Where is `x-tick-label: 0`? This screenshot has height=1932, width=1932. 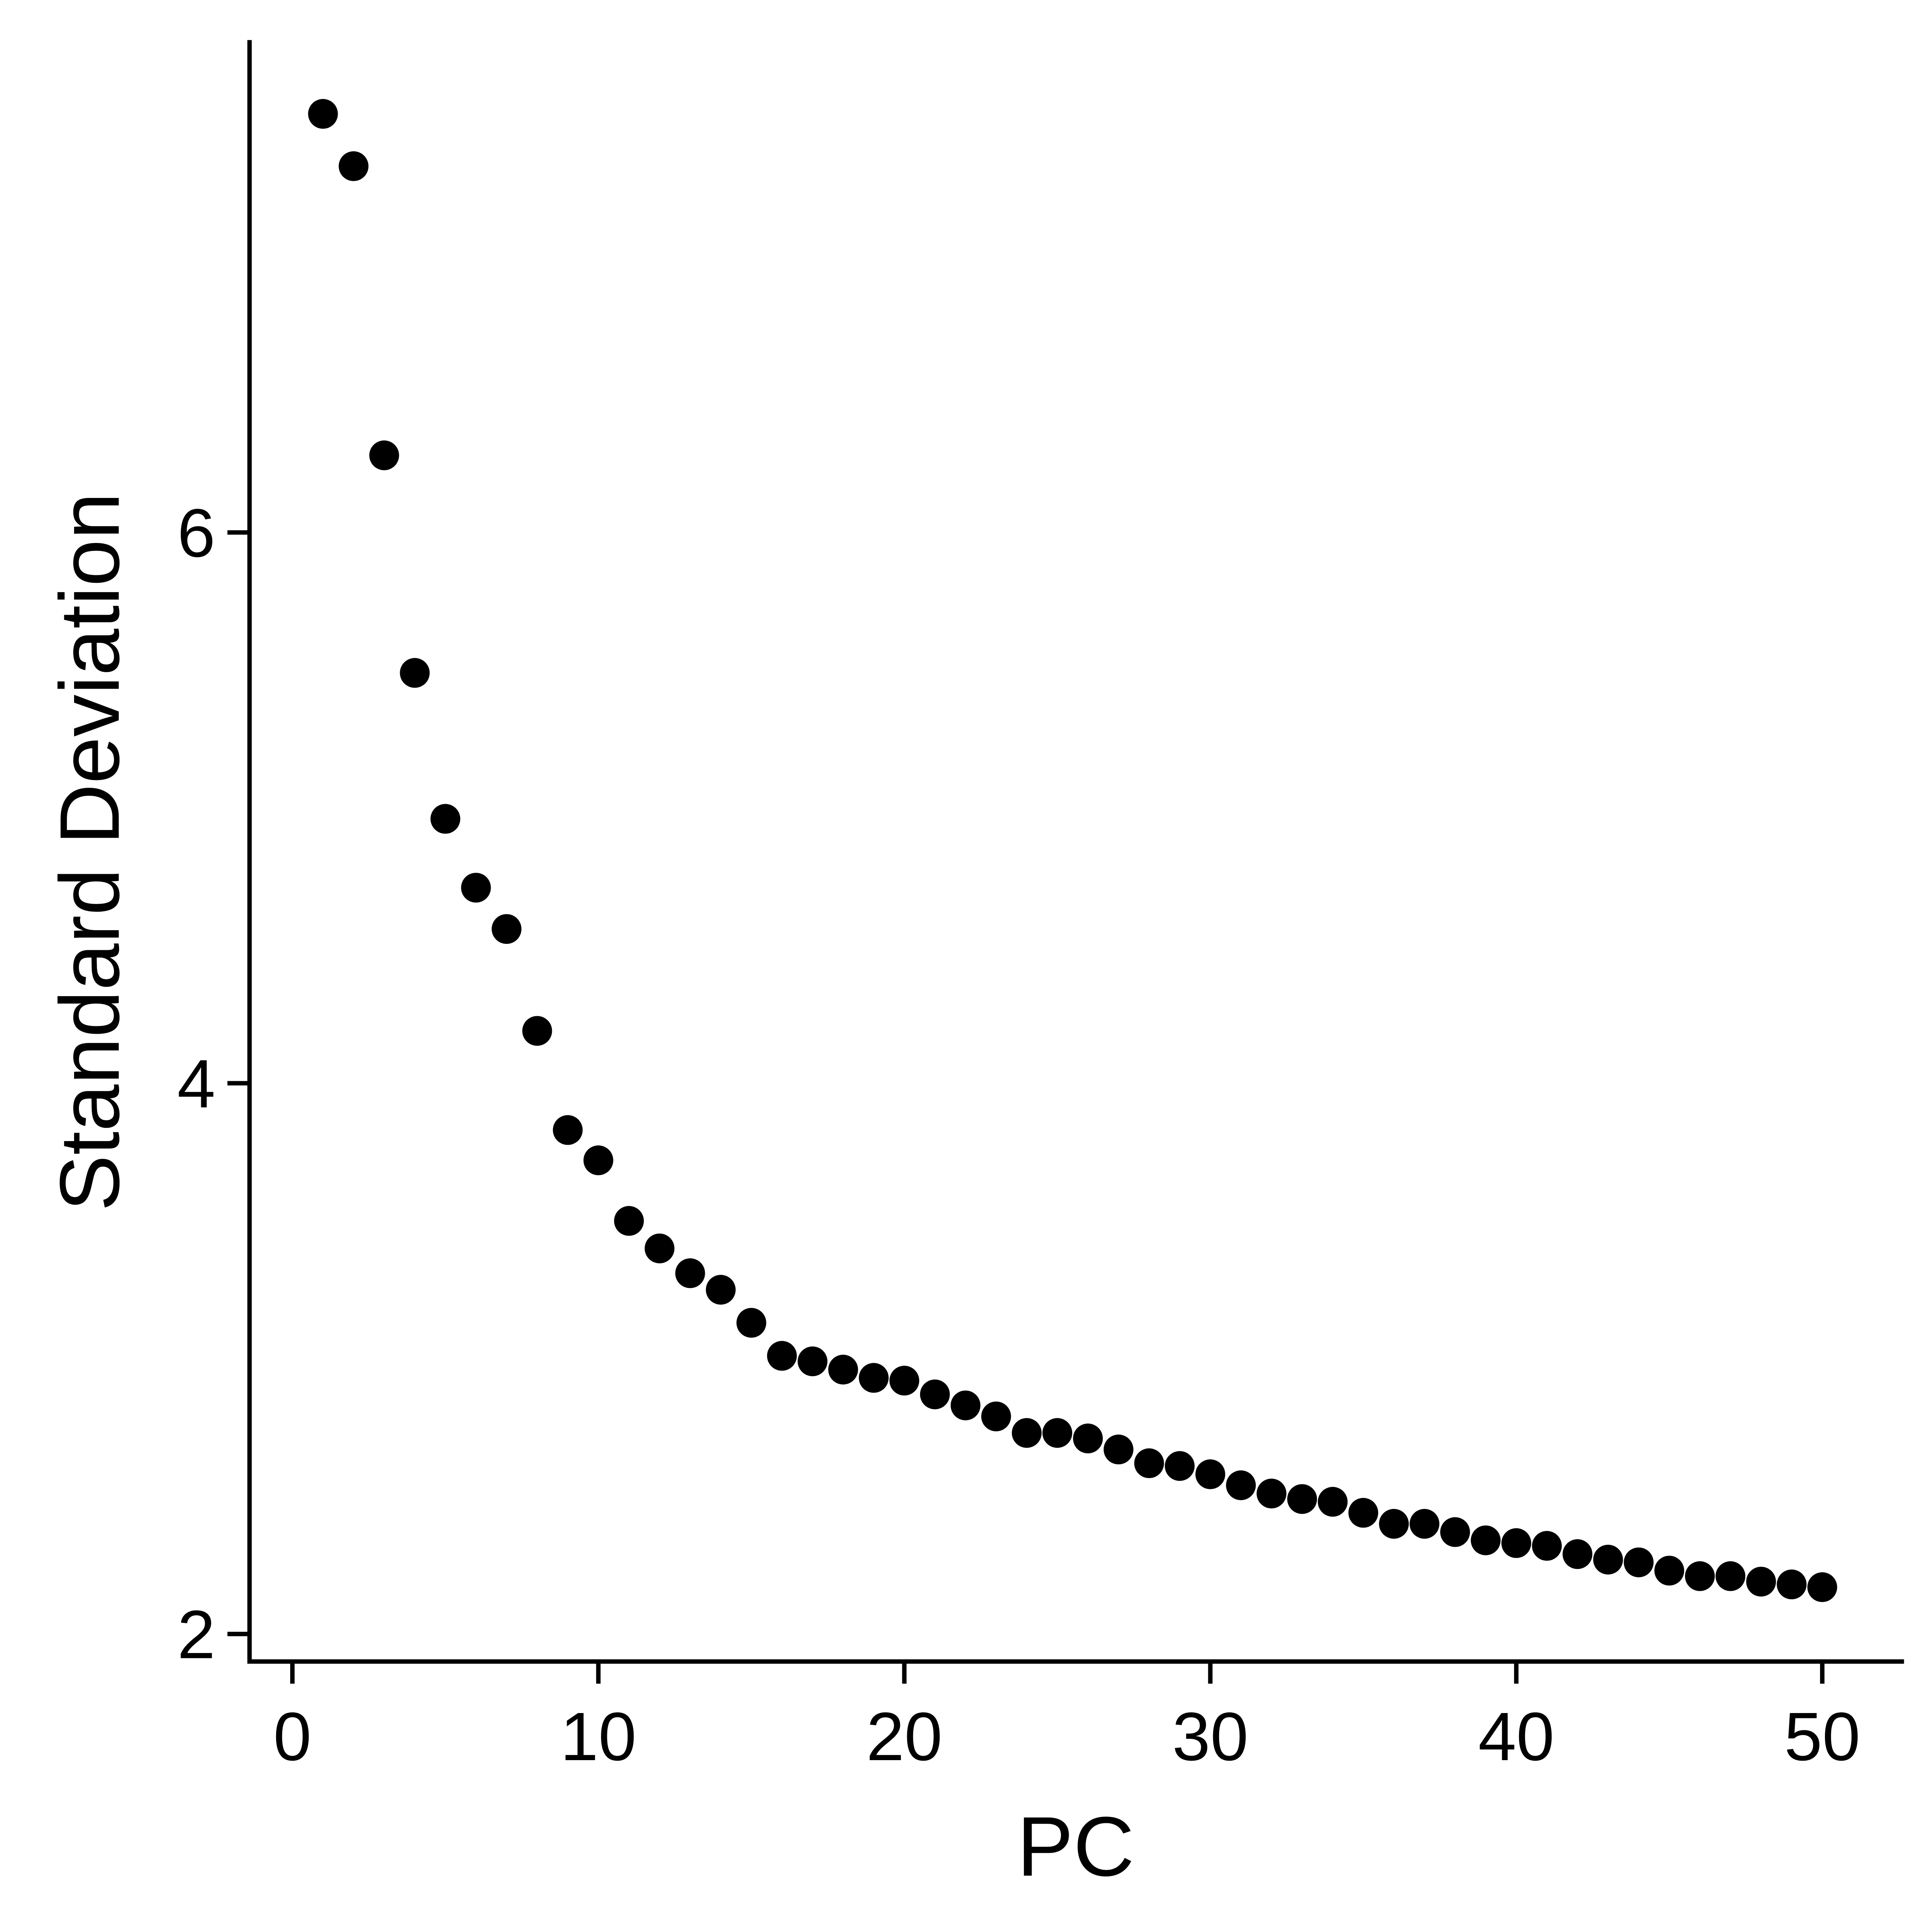 x-tick-label: 0 is located at coordinates (292, 1737).